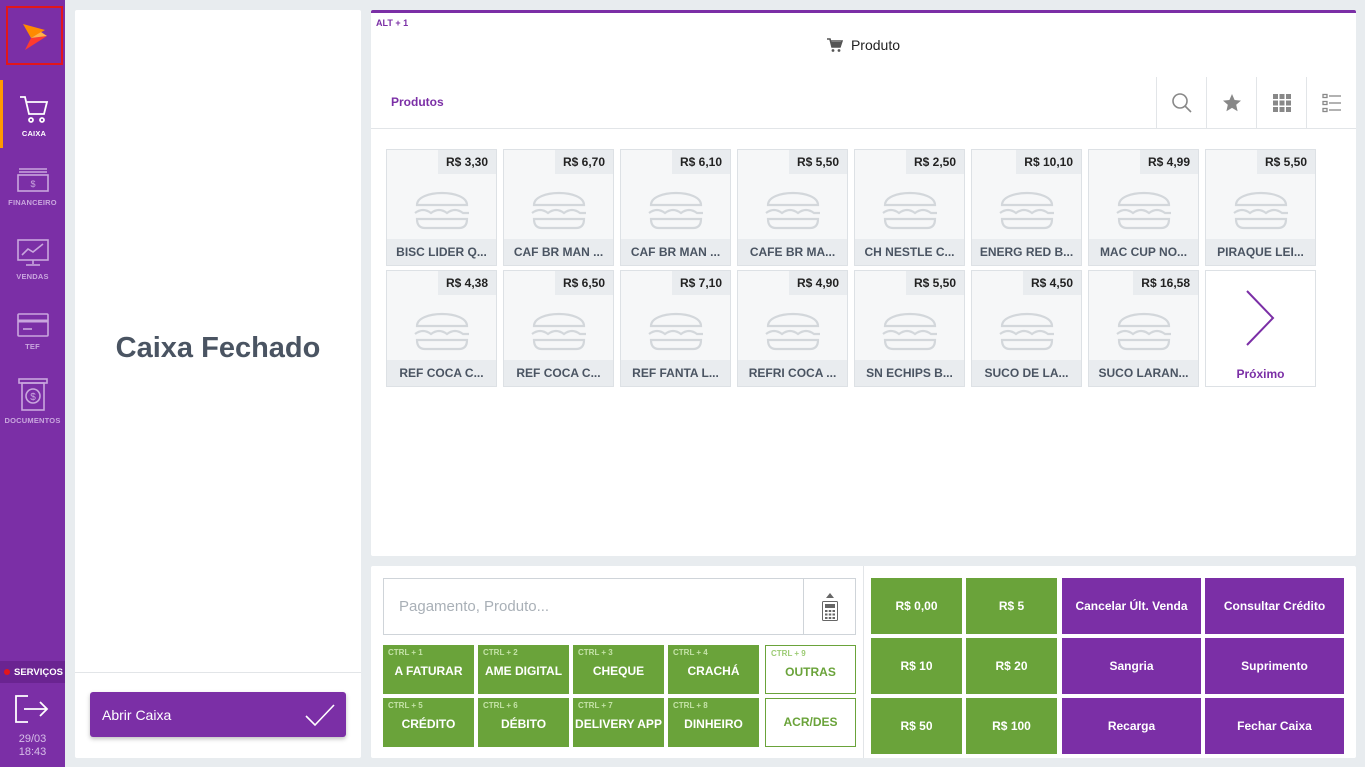 This screenshot has height=767, width=1365. I want to click on favorites-button, so click(1231, 103).